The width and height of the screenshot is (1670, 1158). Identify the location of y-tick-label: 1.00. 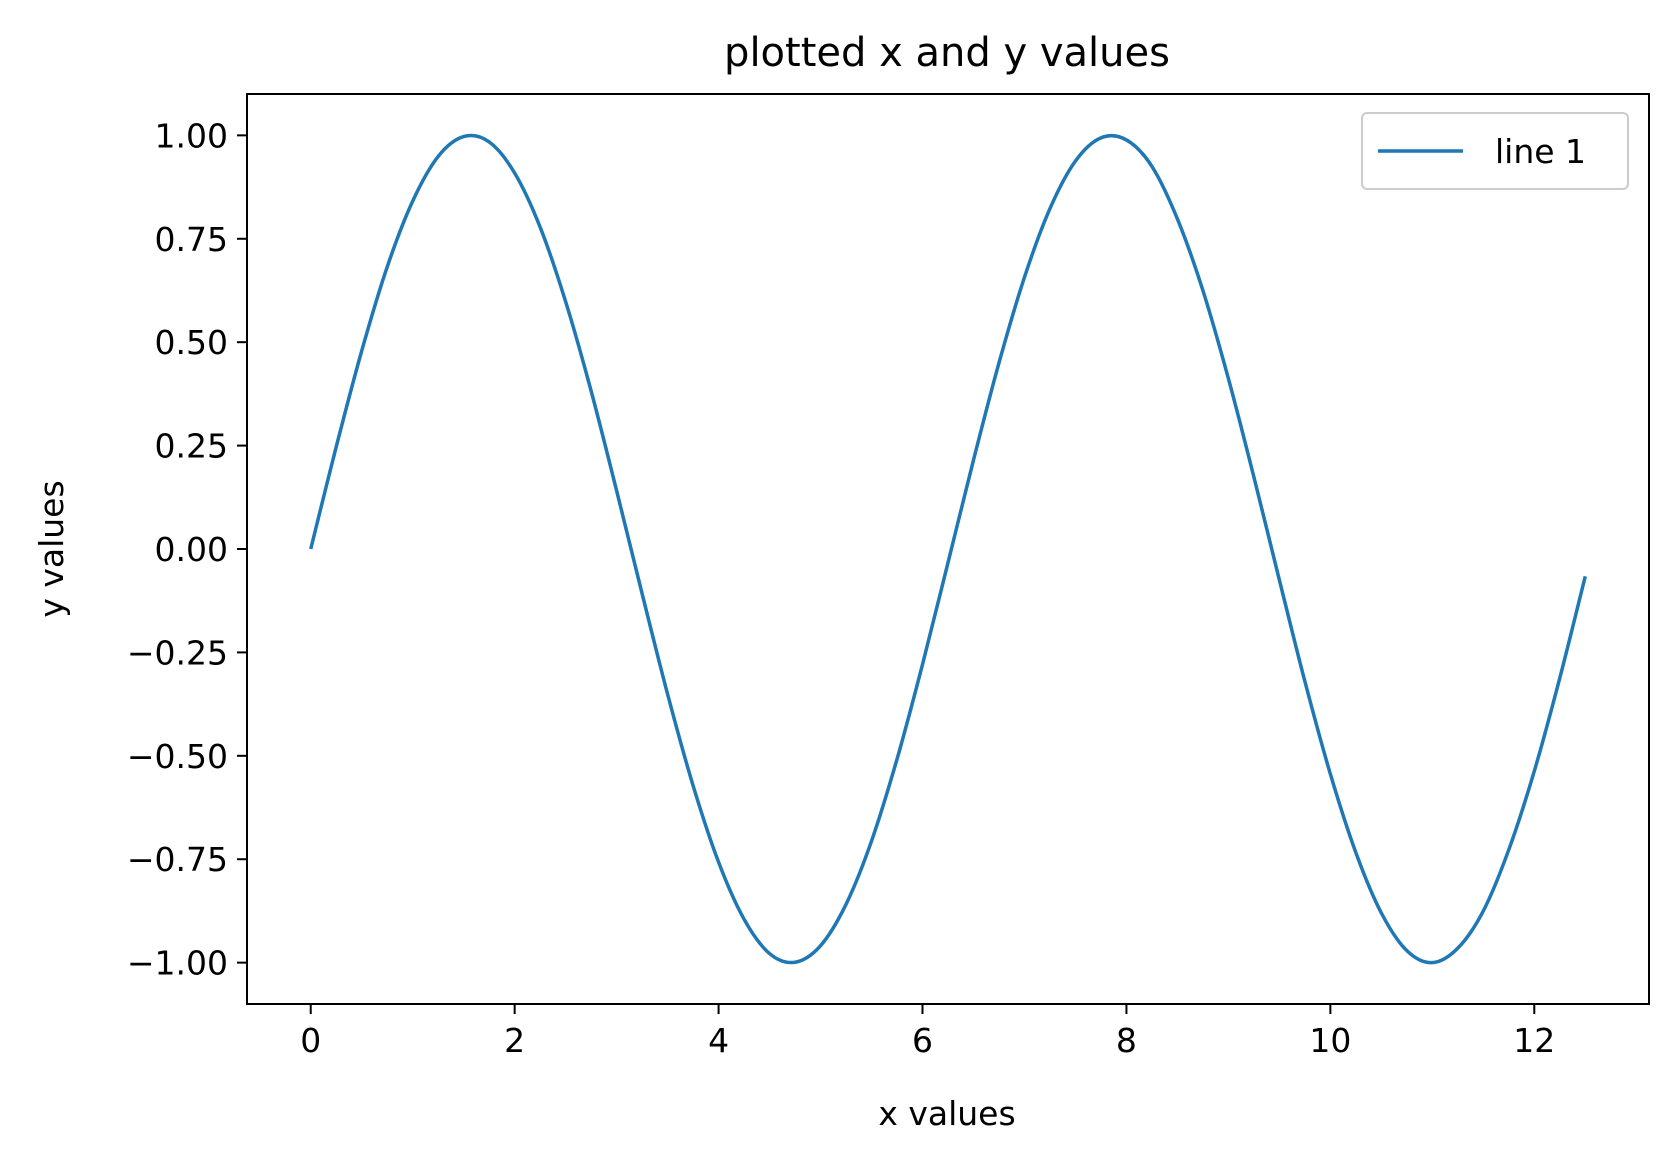
(191, 135).